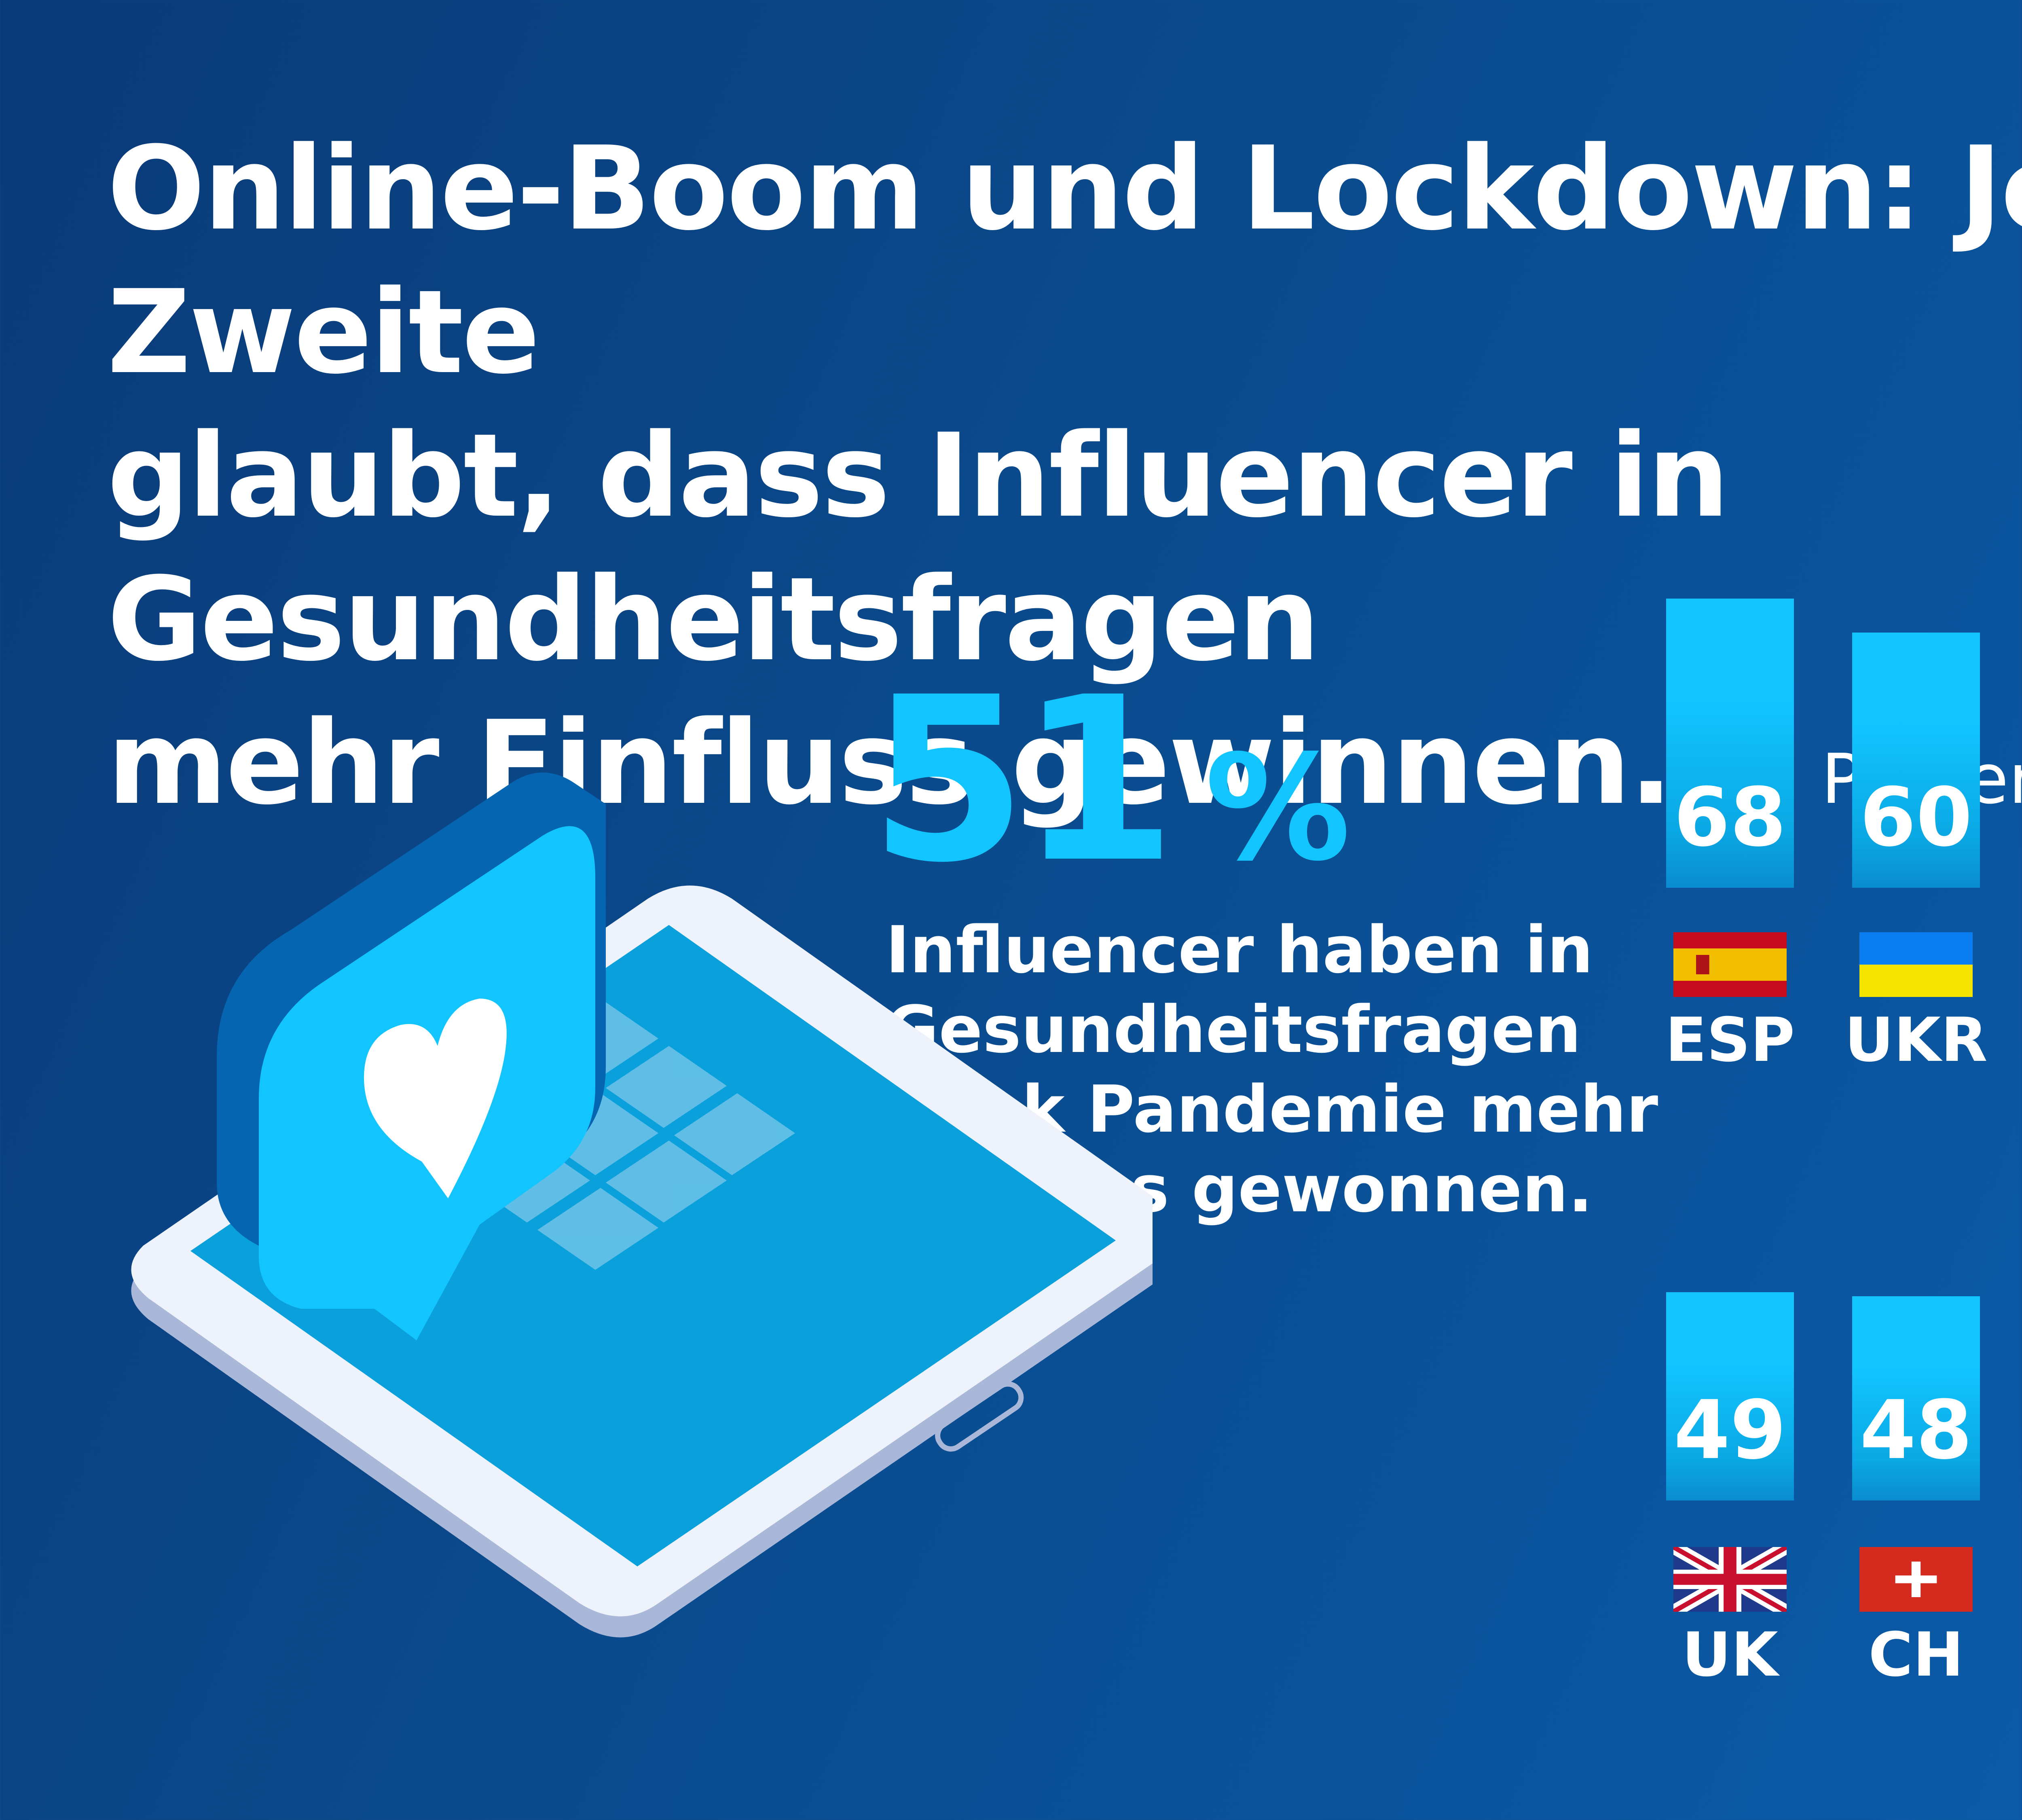 Image resolution: width=2022 pixels, height=1820 pixels. Describe the element at coordinates (1916, 760) in the screenshot. I see `bar-ukr` at that location.